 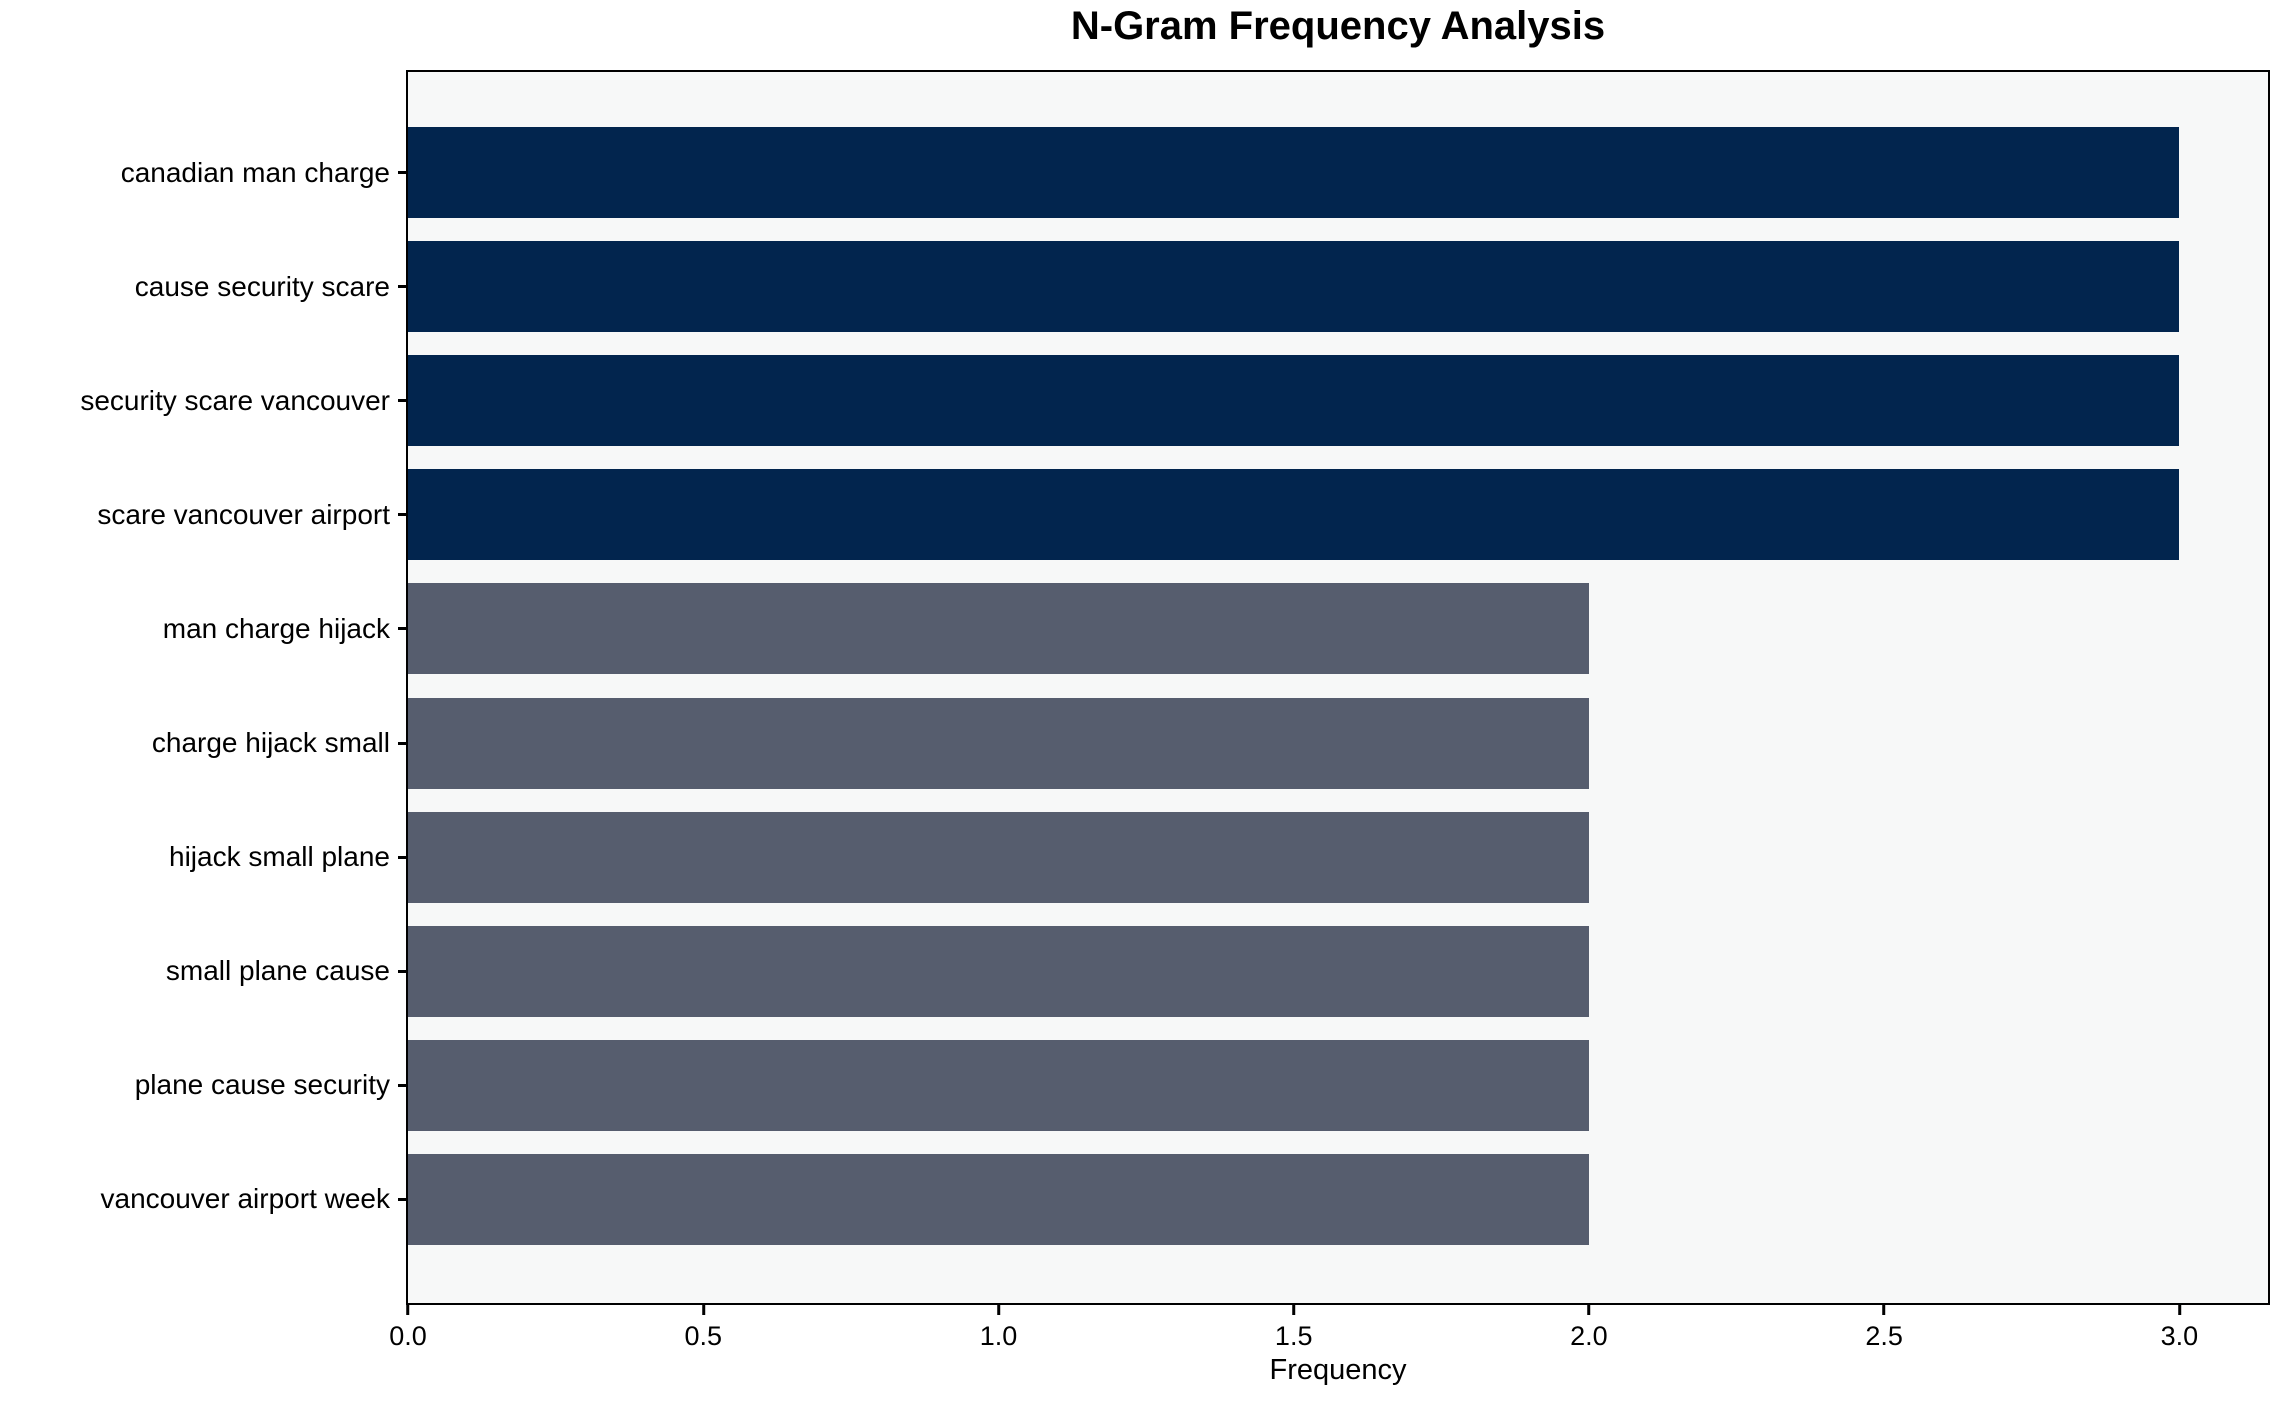 I want to click on y-tick-label: charge hijack small, so click(x=270, y=743).